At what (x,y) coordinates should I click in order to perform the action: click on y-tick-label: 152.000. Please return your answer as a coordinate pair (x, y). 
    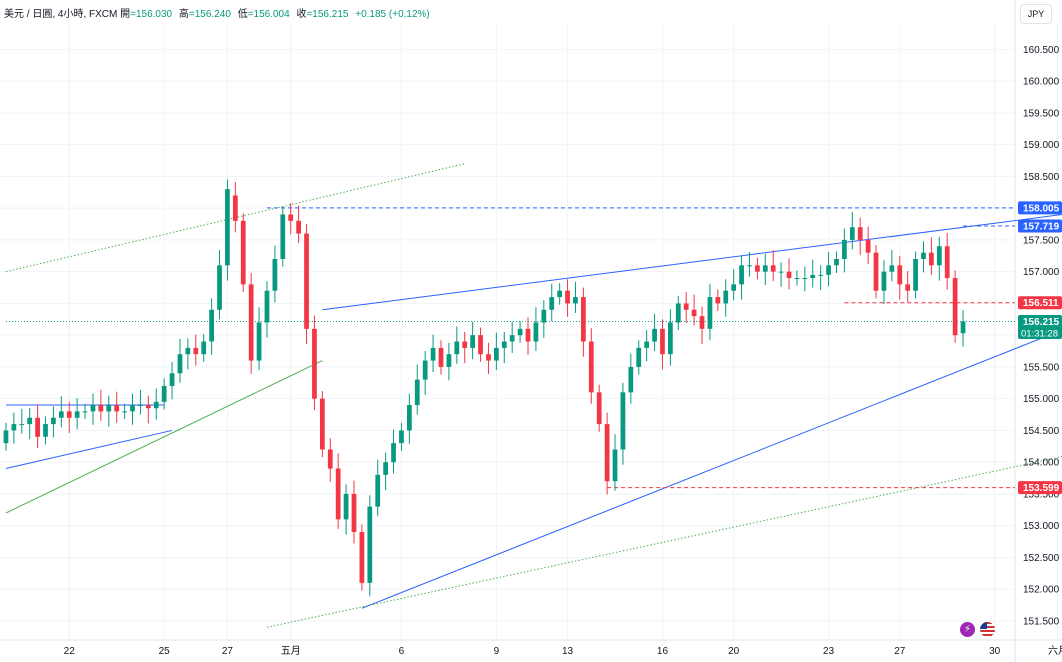
    Looking at the image, I should click on (1041, 590).